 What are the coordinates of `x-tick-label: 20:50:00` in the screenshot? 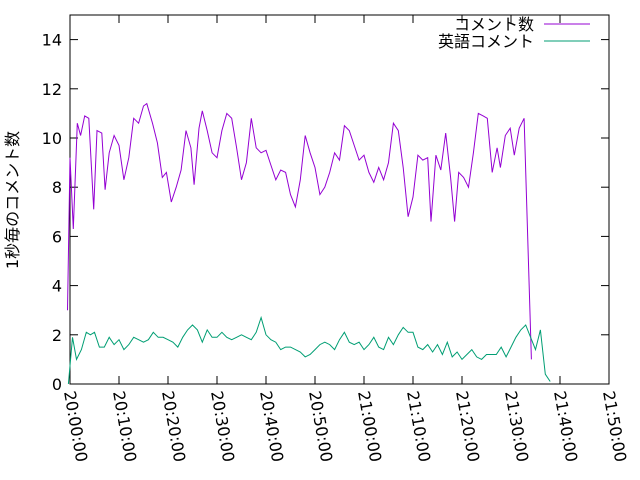 It's located at (320, 426).